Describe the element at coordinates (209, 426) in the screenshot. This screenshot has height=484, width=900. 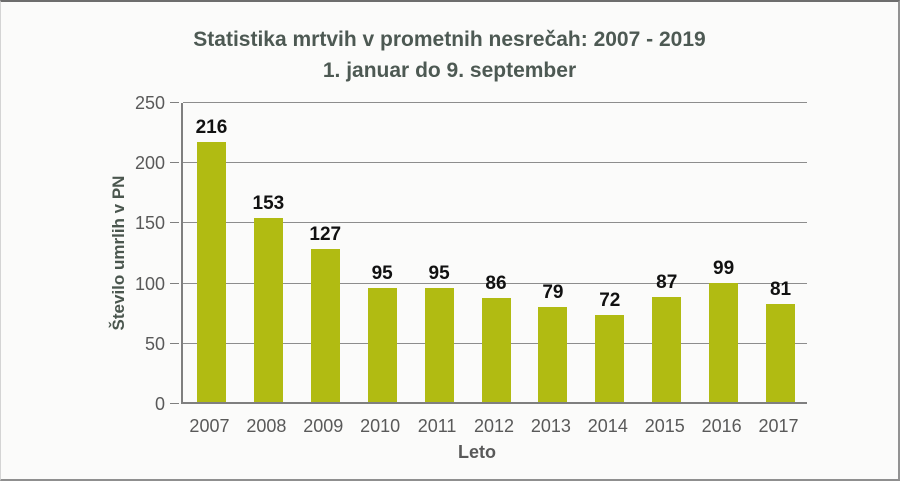
I see `x-tick-label-2007: 2007` at that location.